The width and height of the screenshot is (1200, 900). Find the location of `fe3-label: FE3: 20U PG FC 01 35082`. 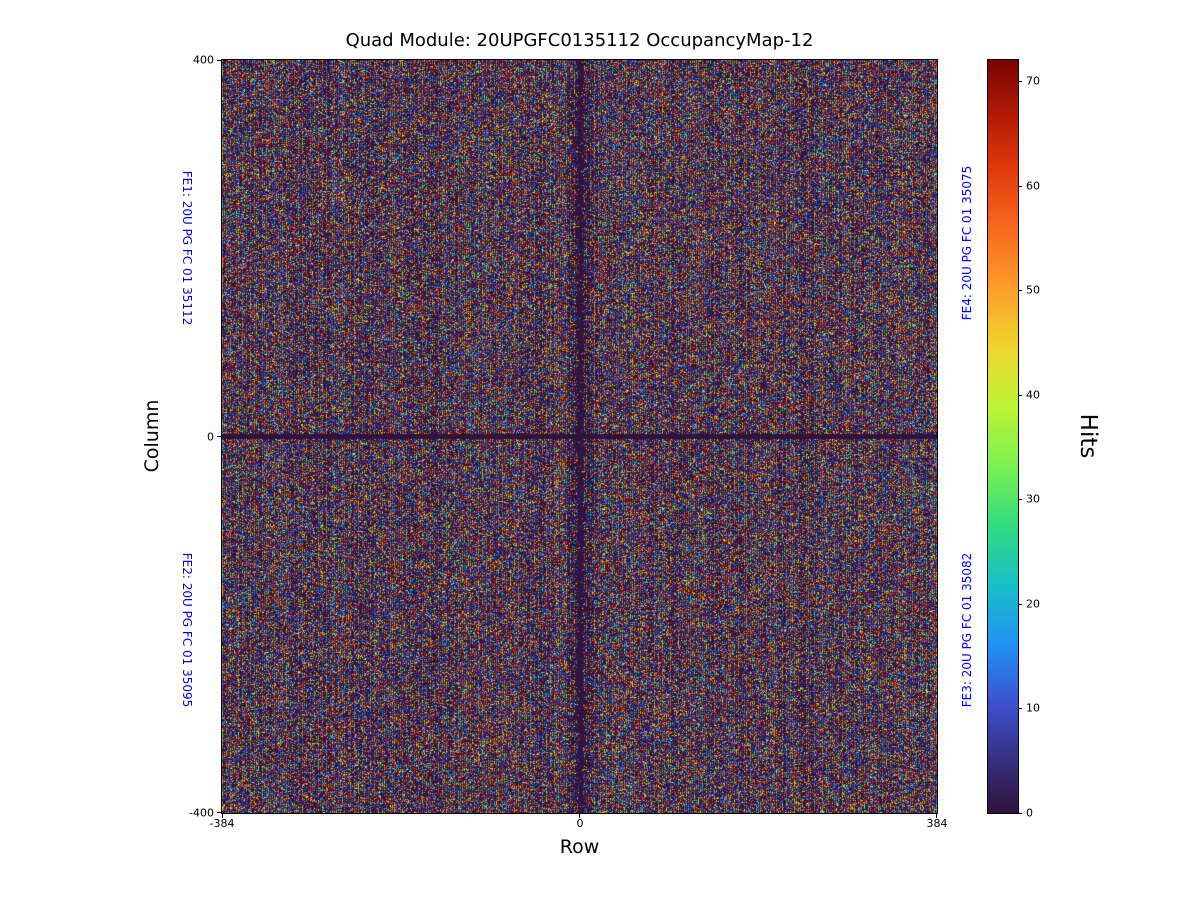

fe3-label: FE3: 20U PG FC 01 35082 is located at coordinates (967, 630).